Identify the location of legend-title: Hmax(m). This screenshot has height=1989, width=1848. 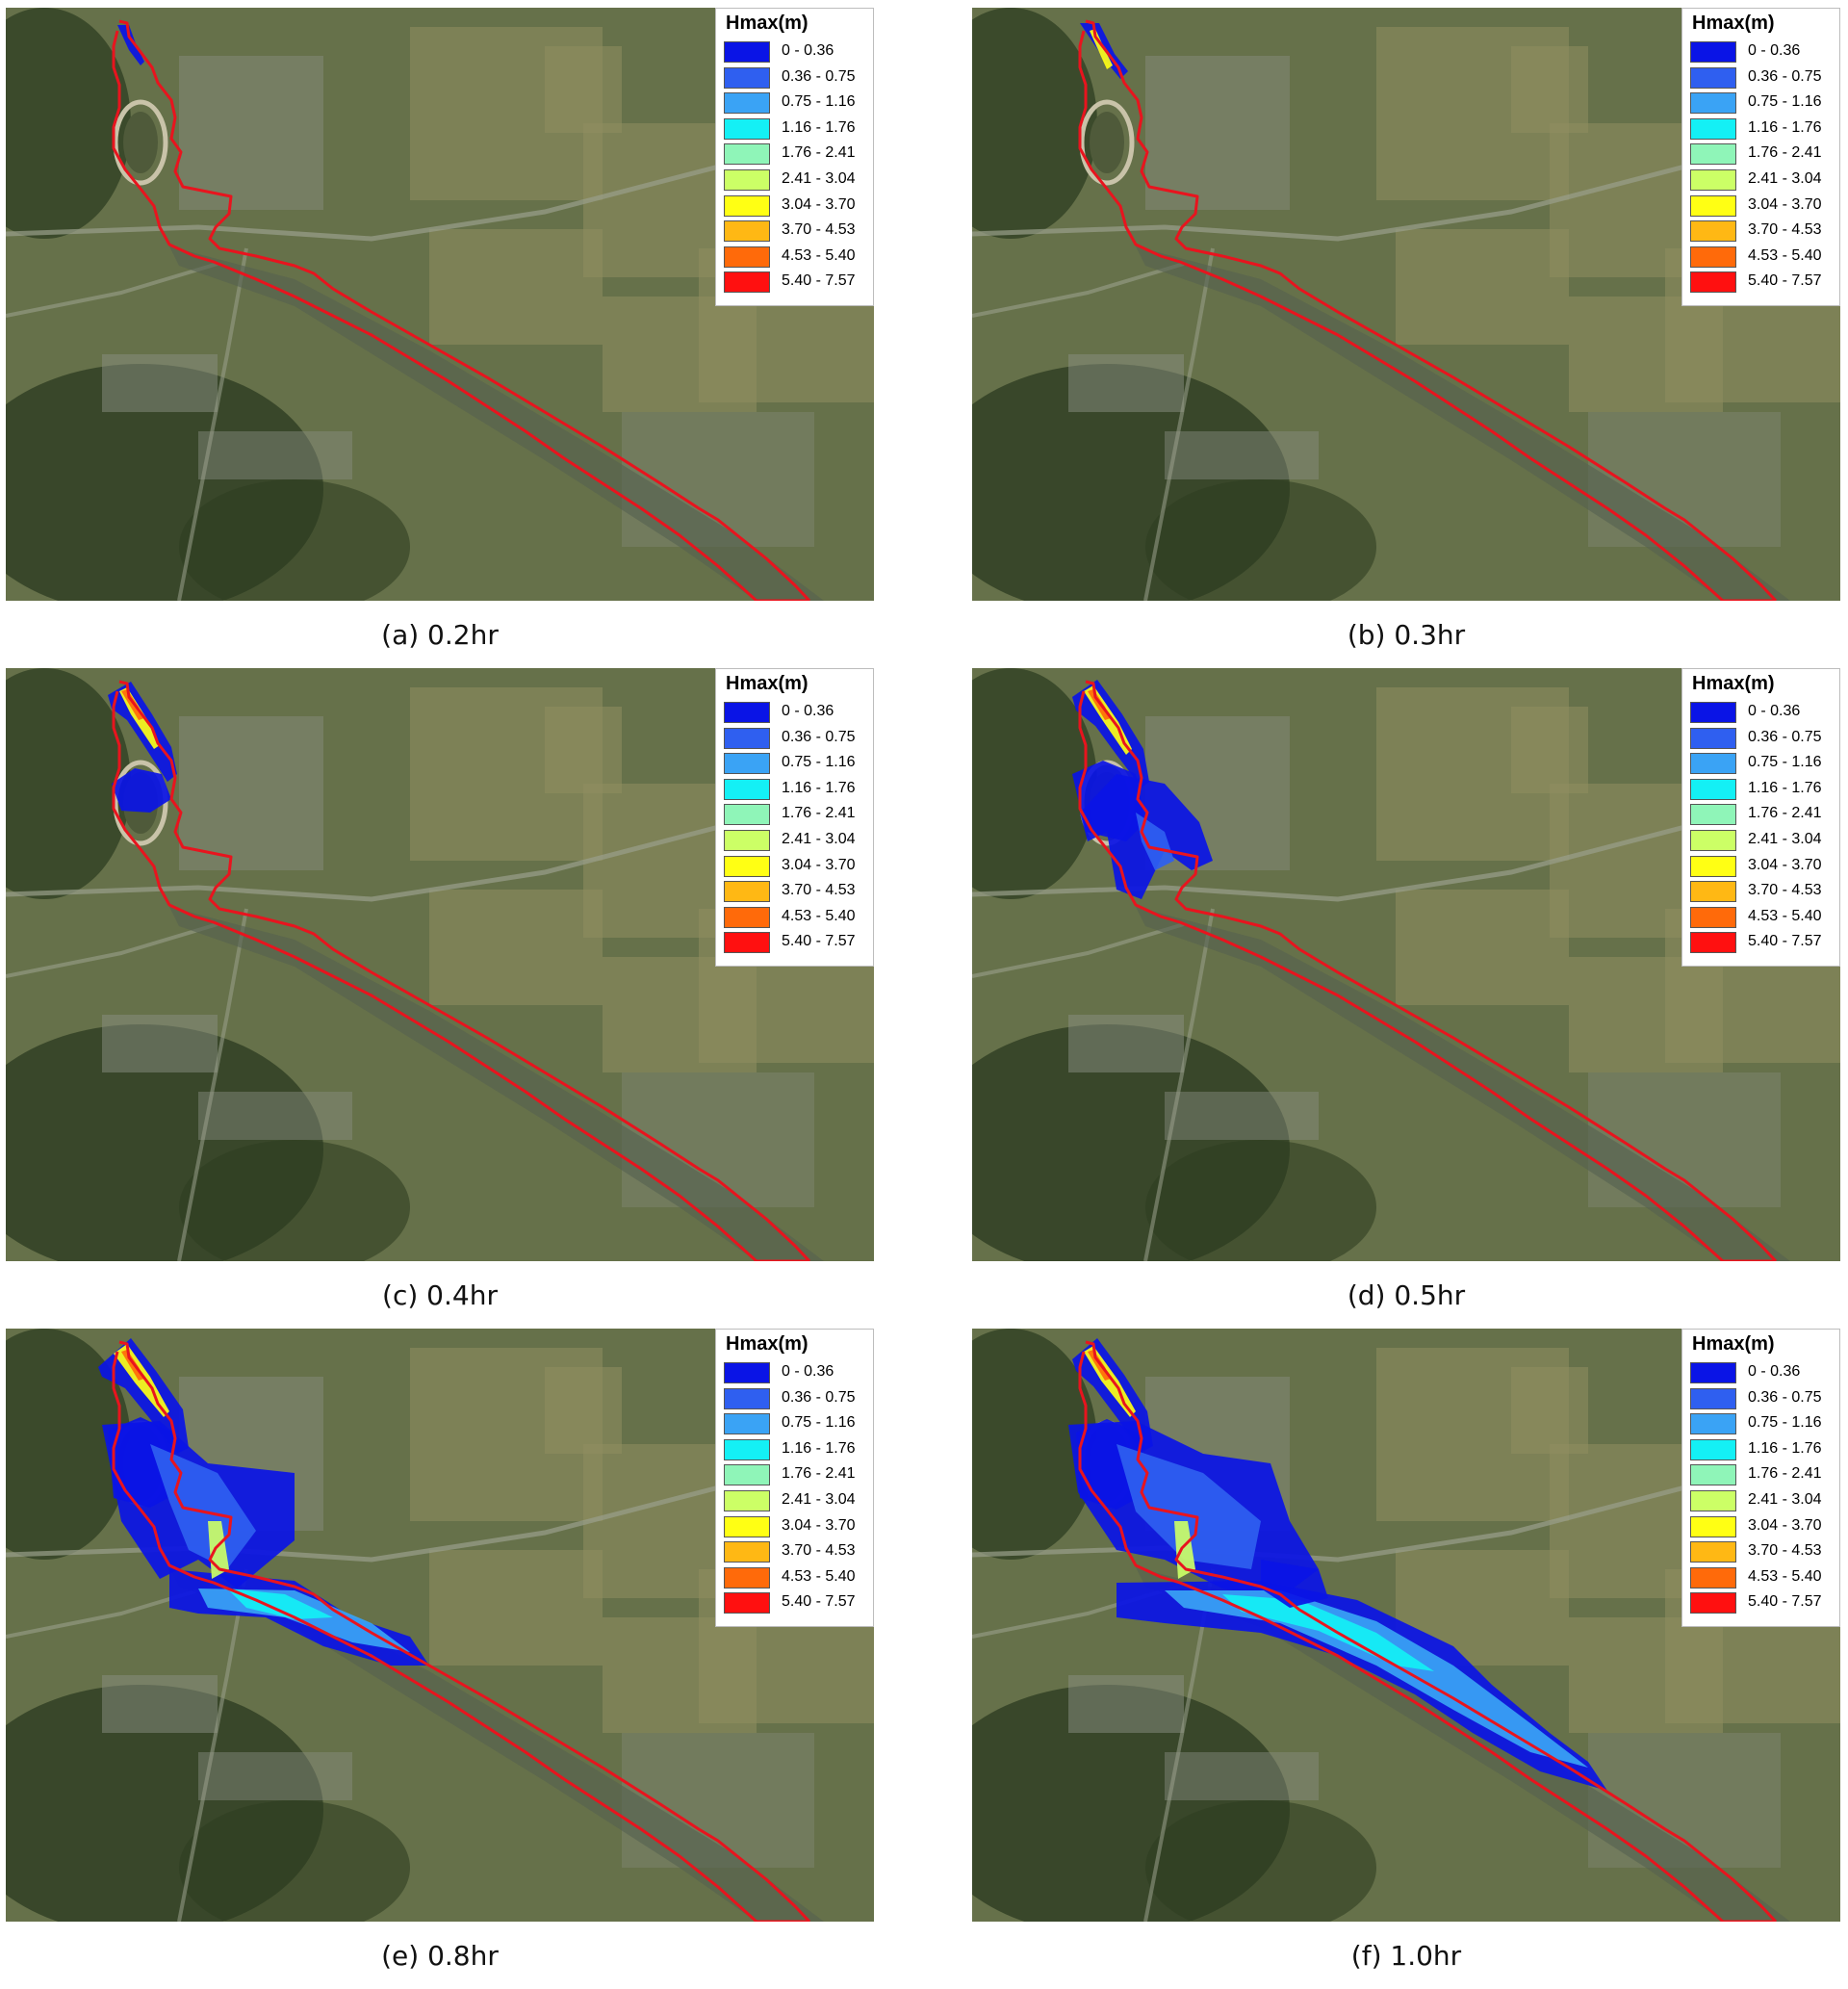
(767, 684).